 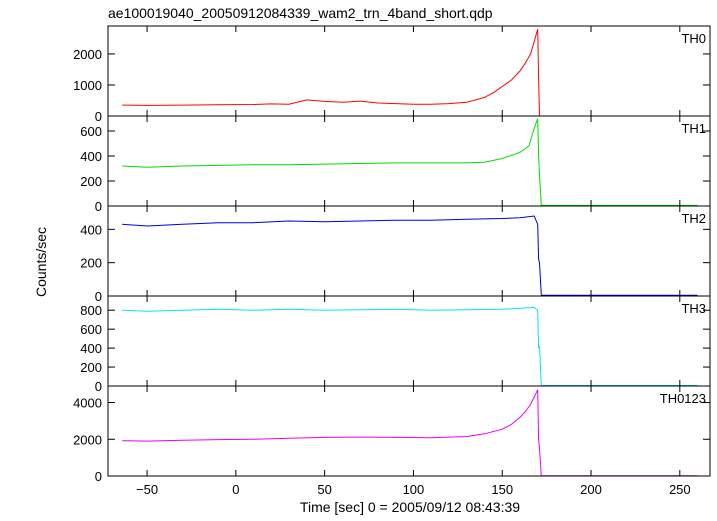 What do you see at coordinates (683, 398) in the screenshot?
I see `band-label-th0123: TH0123` at bounding box center [683, 398].